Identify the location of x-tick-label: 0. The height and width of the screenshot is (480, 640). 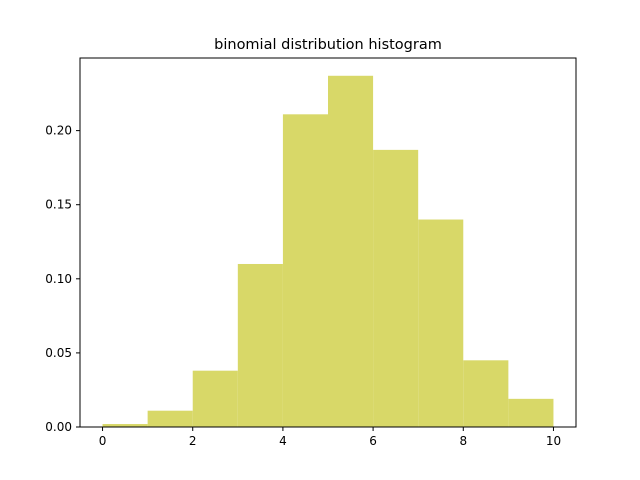
(103, 441).